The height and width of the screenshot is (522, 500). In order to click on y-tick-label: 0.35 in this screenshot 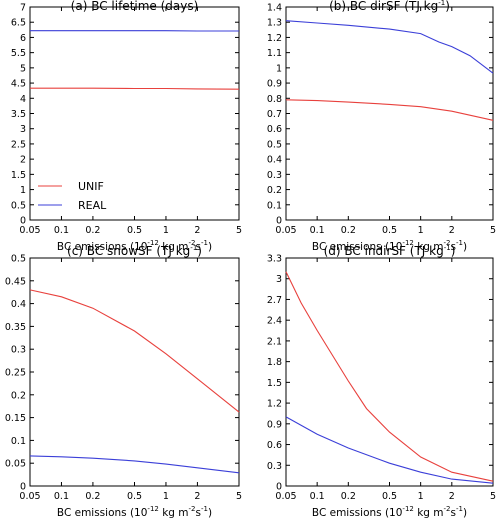, I will do `click(15, 327)`.